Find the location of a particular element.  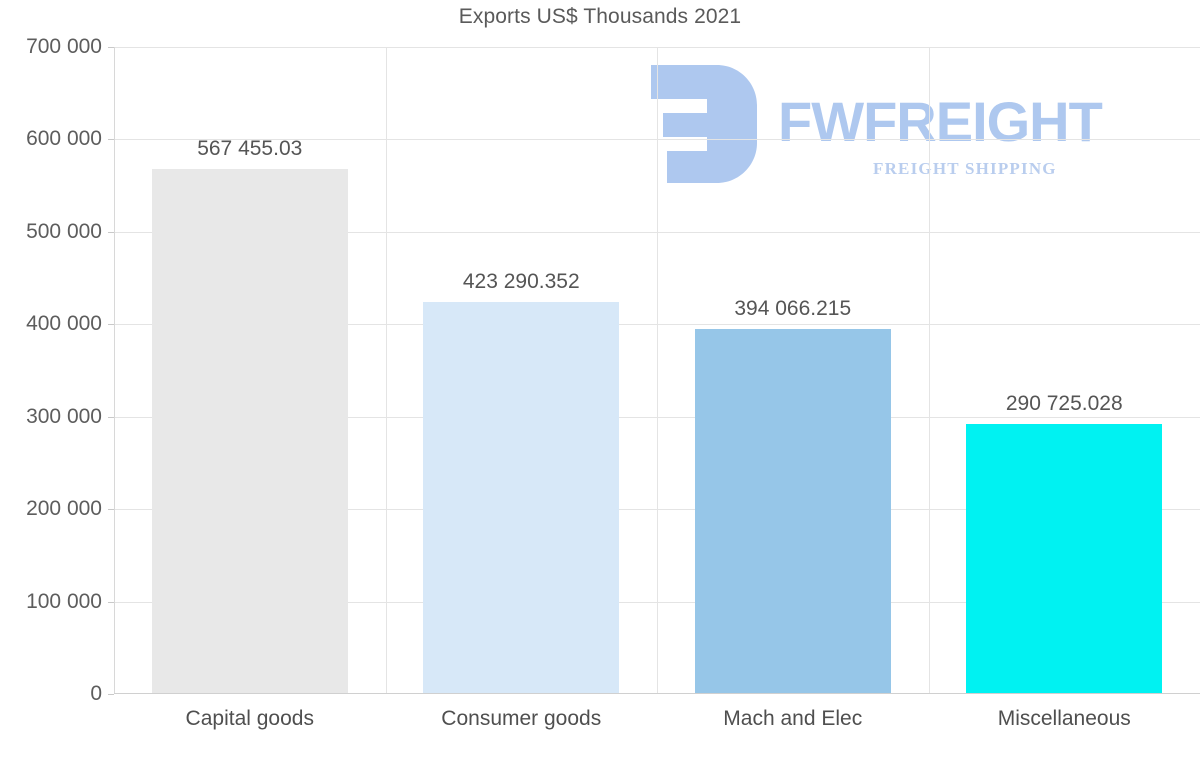

y-axis-tick-label: 0 is located at coordinates (96, 693).